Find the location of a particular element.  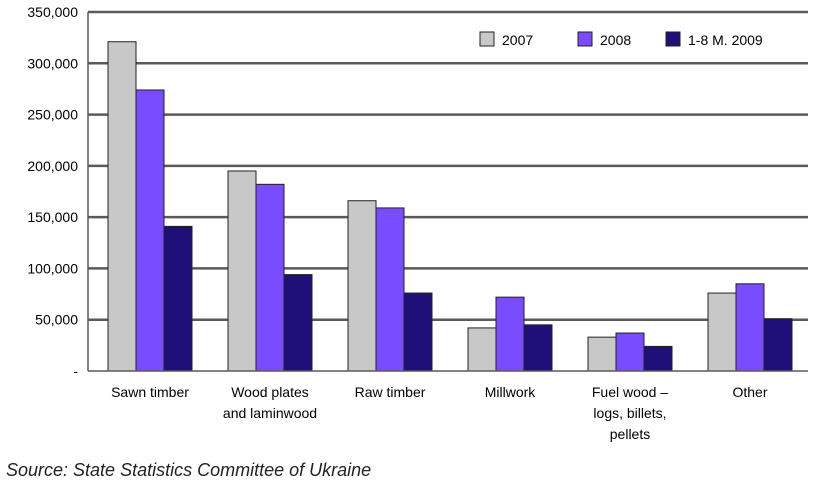

y-tick-label: 300,000 is located at coordinates (52, 63).